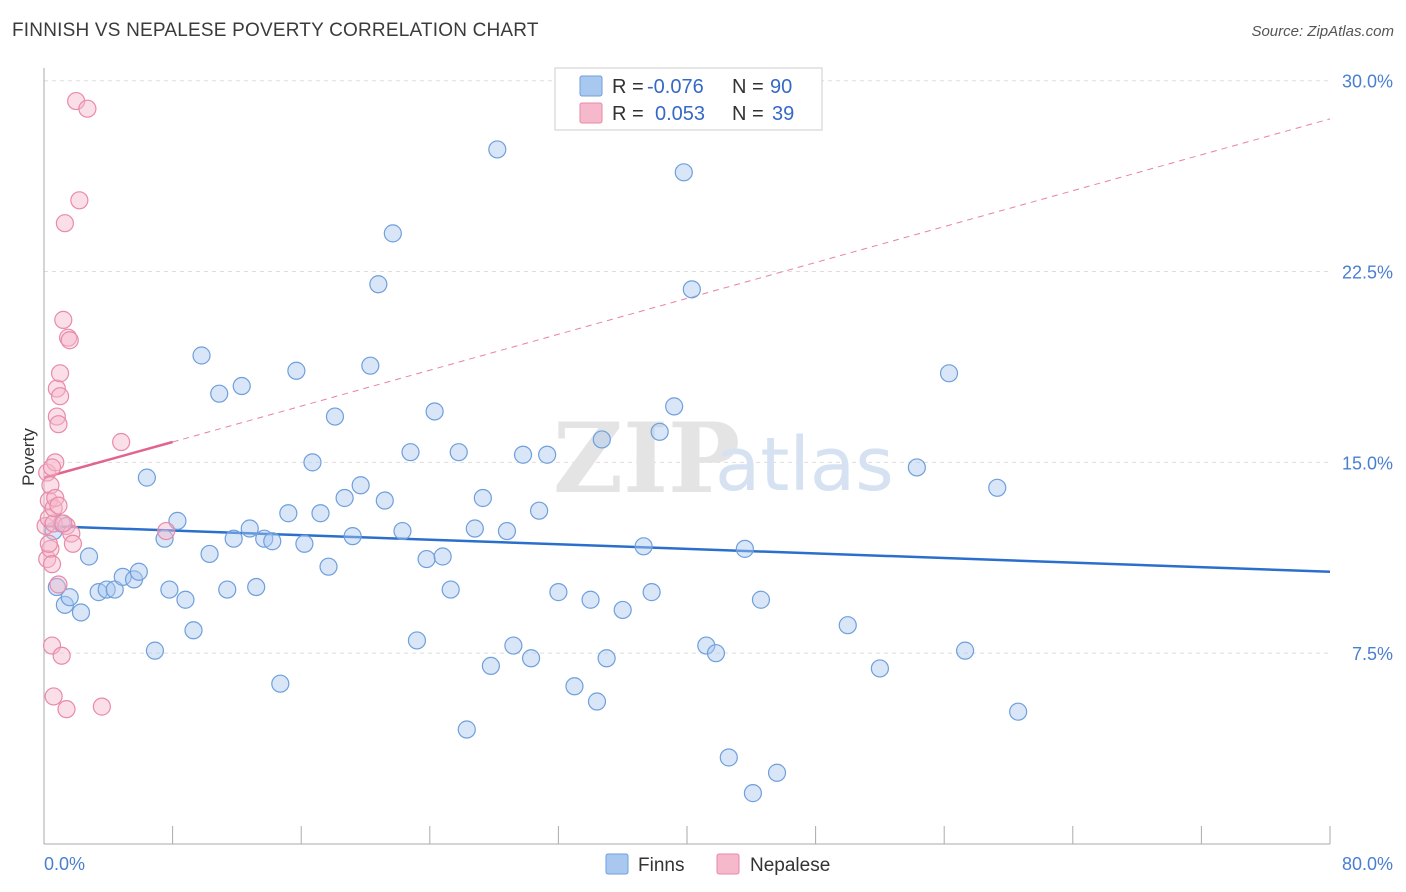 The width and height of the screenshot is (1406, 892). What do you see at coordinates (591, 86) in the screenshot?
I see `legend-swatch-finns` at bounding box center [591, 86].